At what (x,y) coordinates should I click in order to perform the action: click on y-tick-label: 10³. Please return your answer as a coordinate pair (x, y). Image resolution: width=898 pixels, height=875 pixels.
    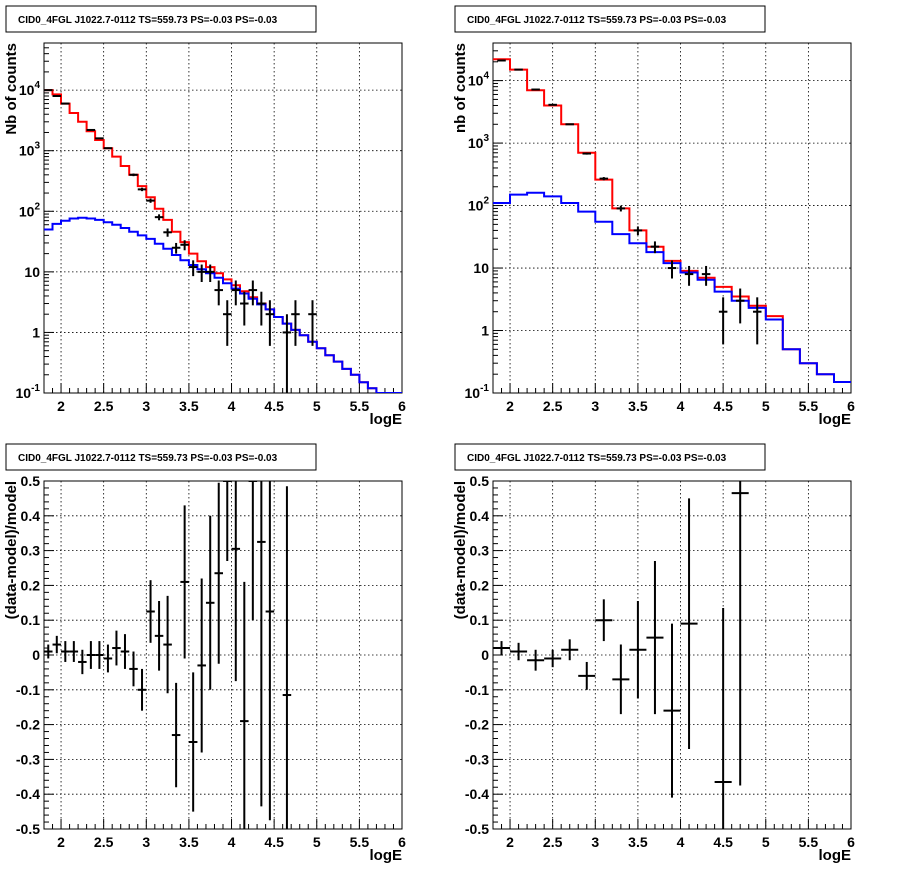
    Looking at the image, I should click on (479, 142).